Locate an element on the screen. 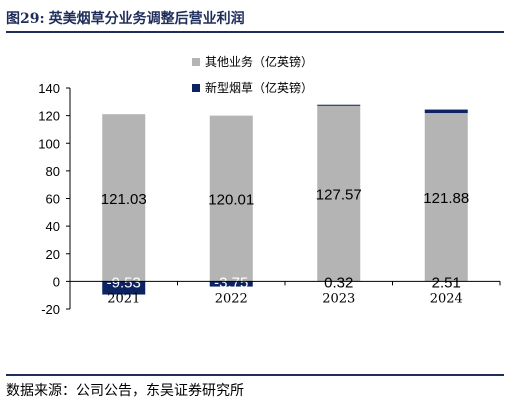 This screenshot has height=412, width=510. figure-title-text: 英美烟草分业务调整后营业利润 is located at coordinates (146, 19).